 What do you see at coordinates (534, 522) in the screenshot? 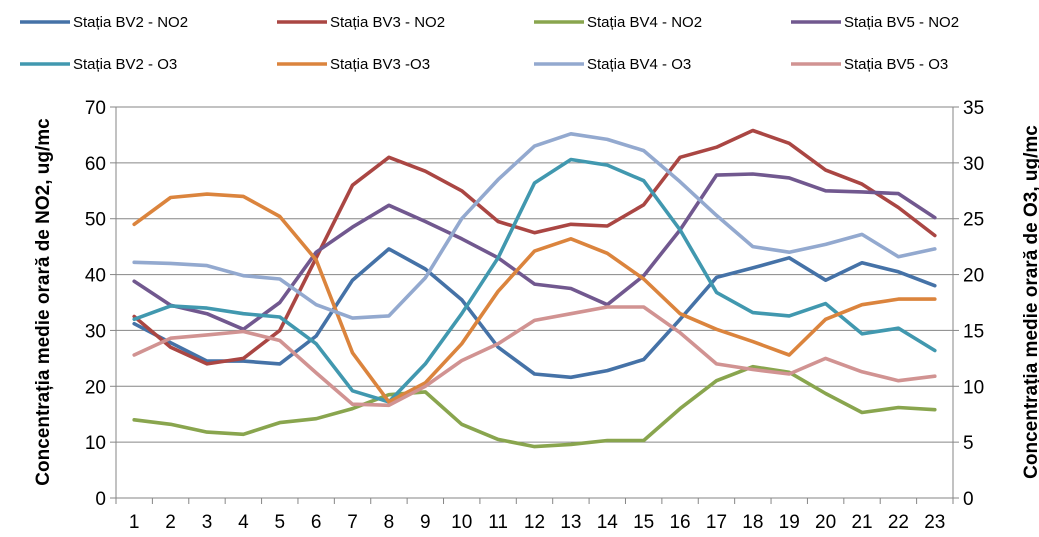
I see `x-tick-label: 12` at bounding box center [534, 522].